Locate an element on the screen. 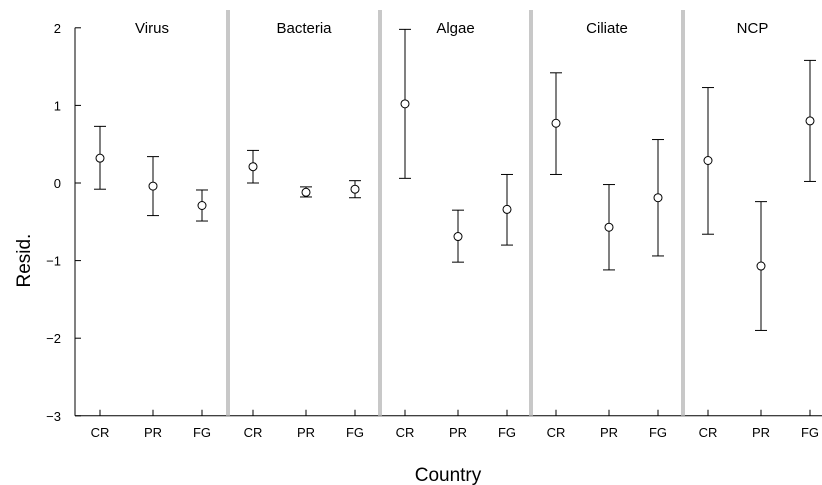 The image size is (822, 485). y-tick-label: −1 is located at coordinates (53, 261).